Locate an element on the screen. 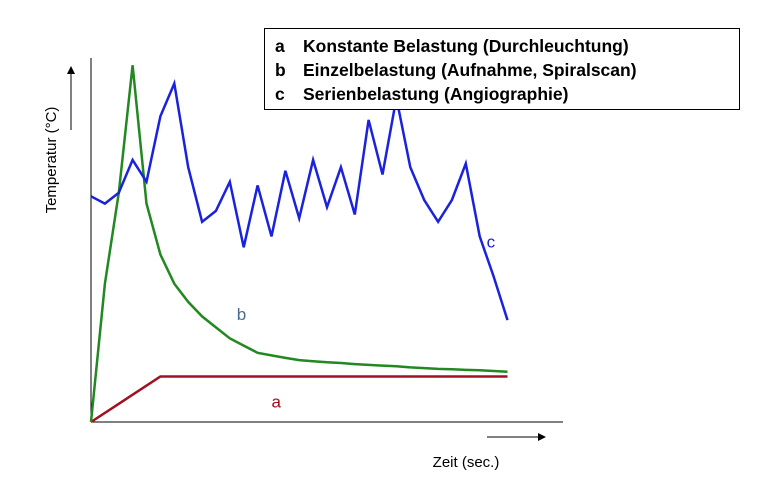 This screenshot has height=477, width=777. curve-label-a: a is located at coordinates (277, 401).